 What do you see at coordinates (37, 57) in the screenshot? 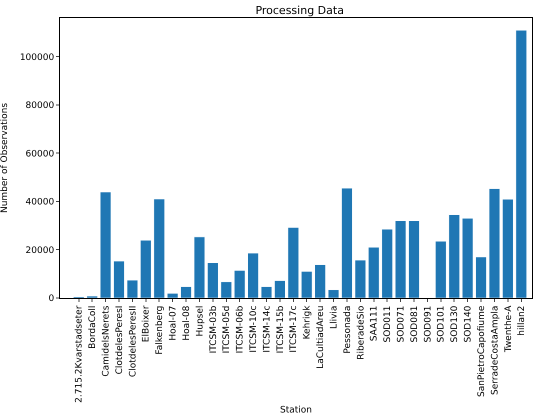
I see `y-tick-label: 100000` at bounding box center [37, 57].